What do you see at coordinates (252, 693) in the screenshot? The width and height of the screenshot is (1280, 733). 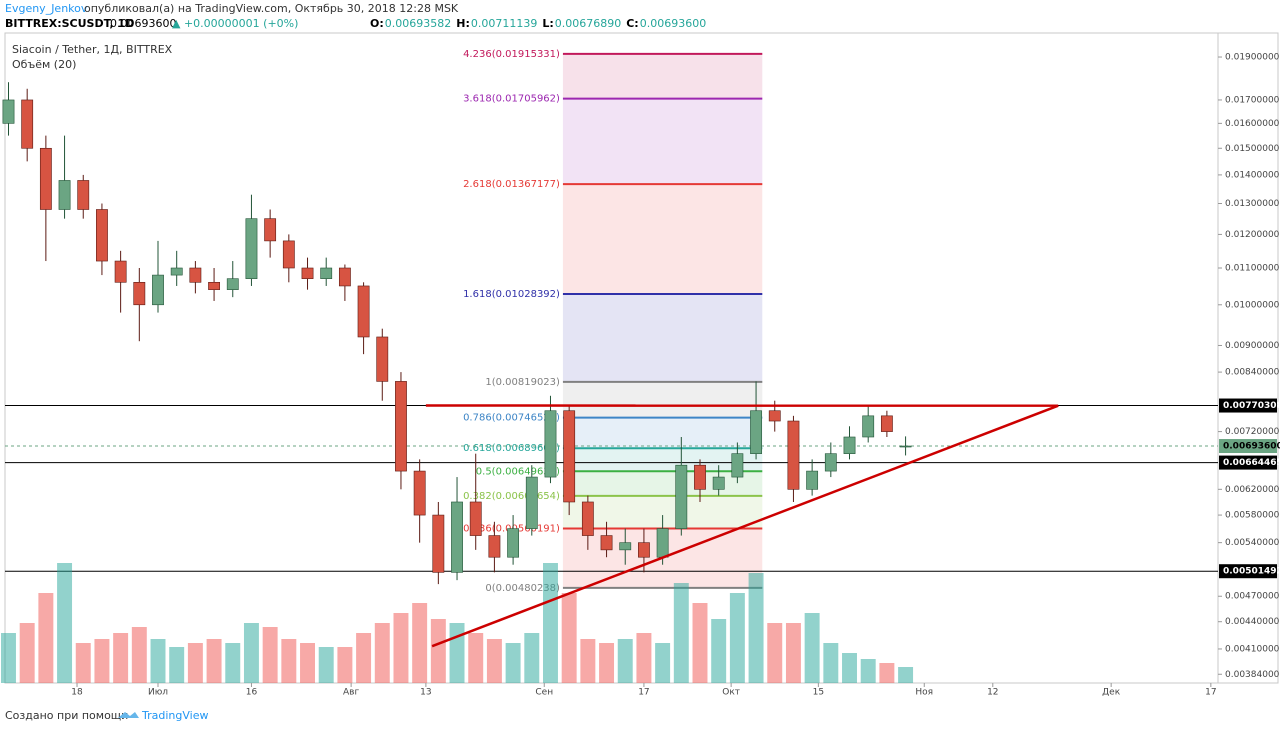 I see `x-tick-label: 16` at bounding box center [252, 693].